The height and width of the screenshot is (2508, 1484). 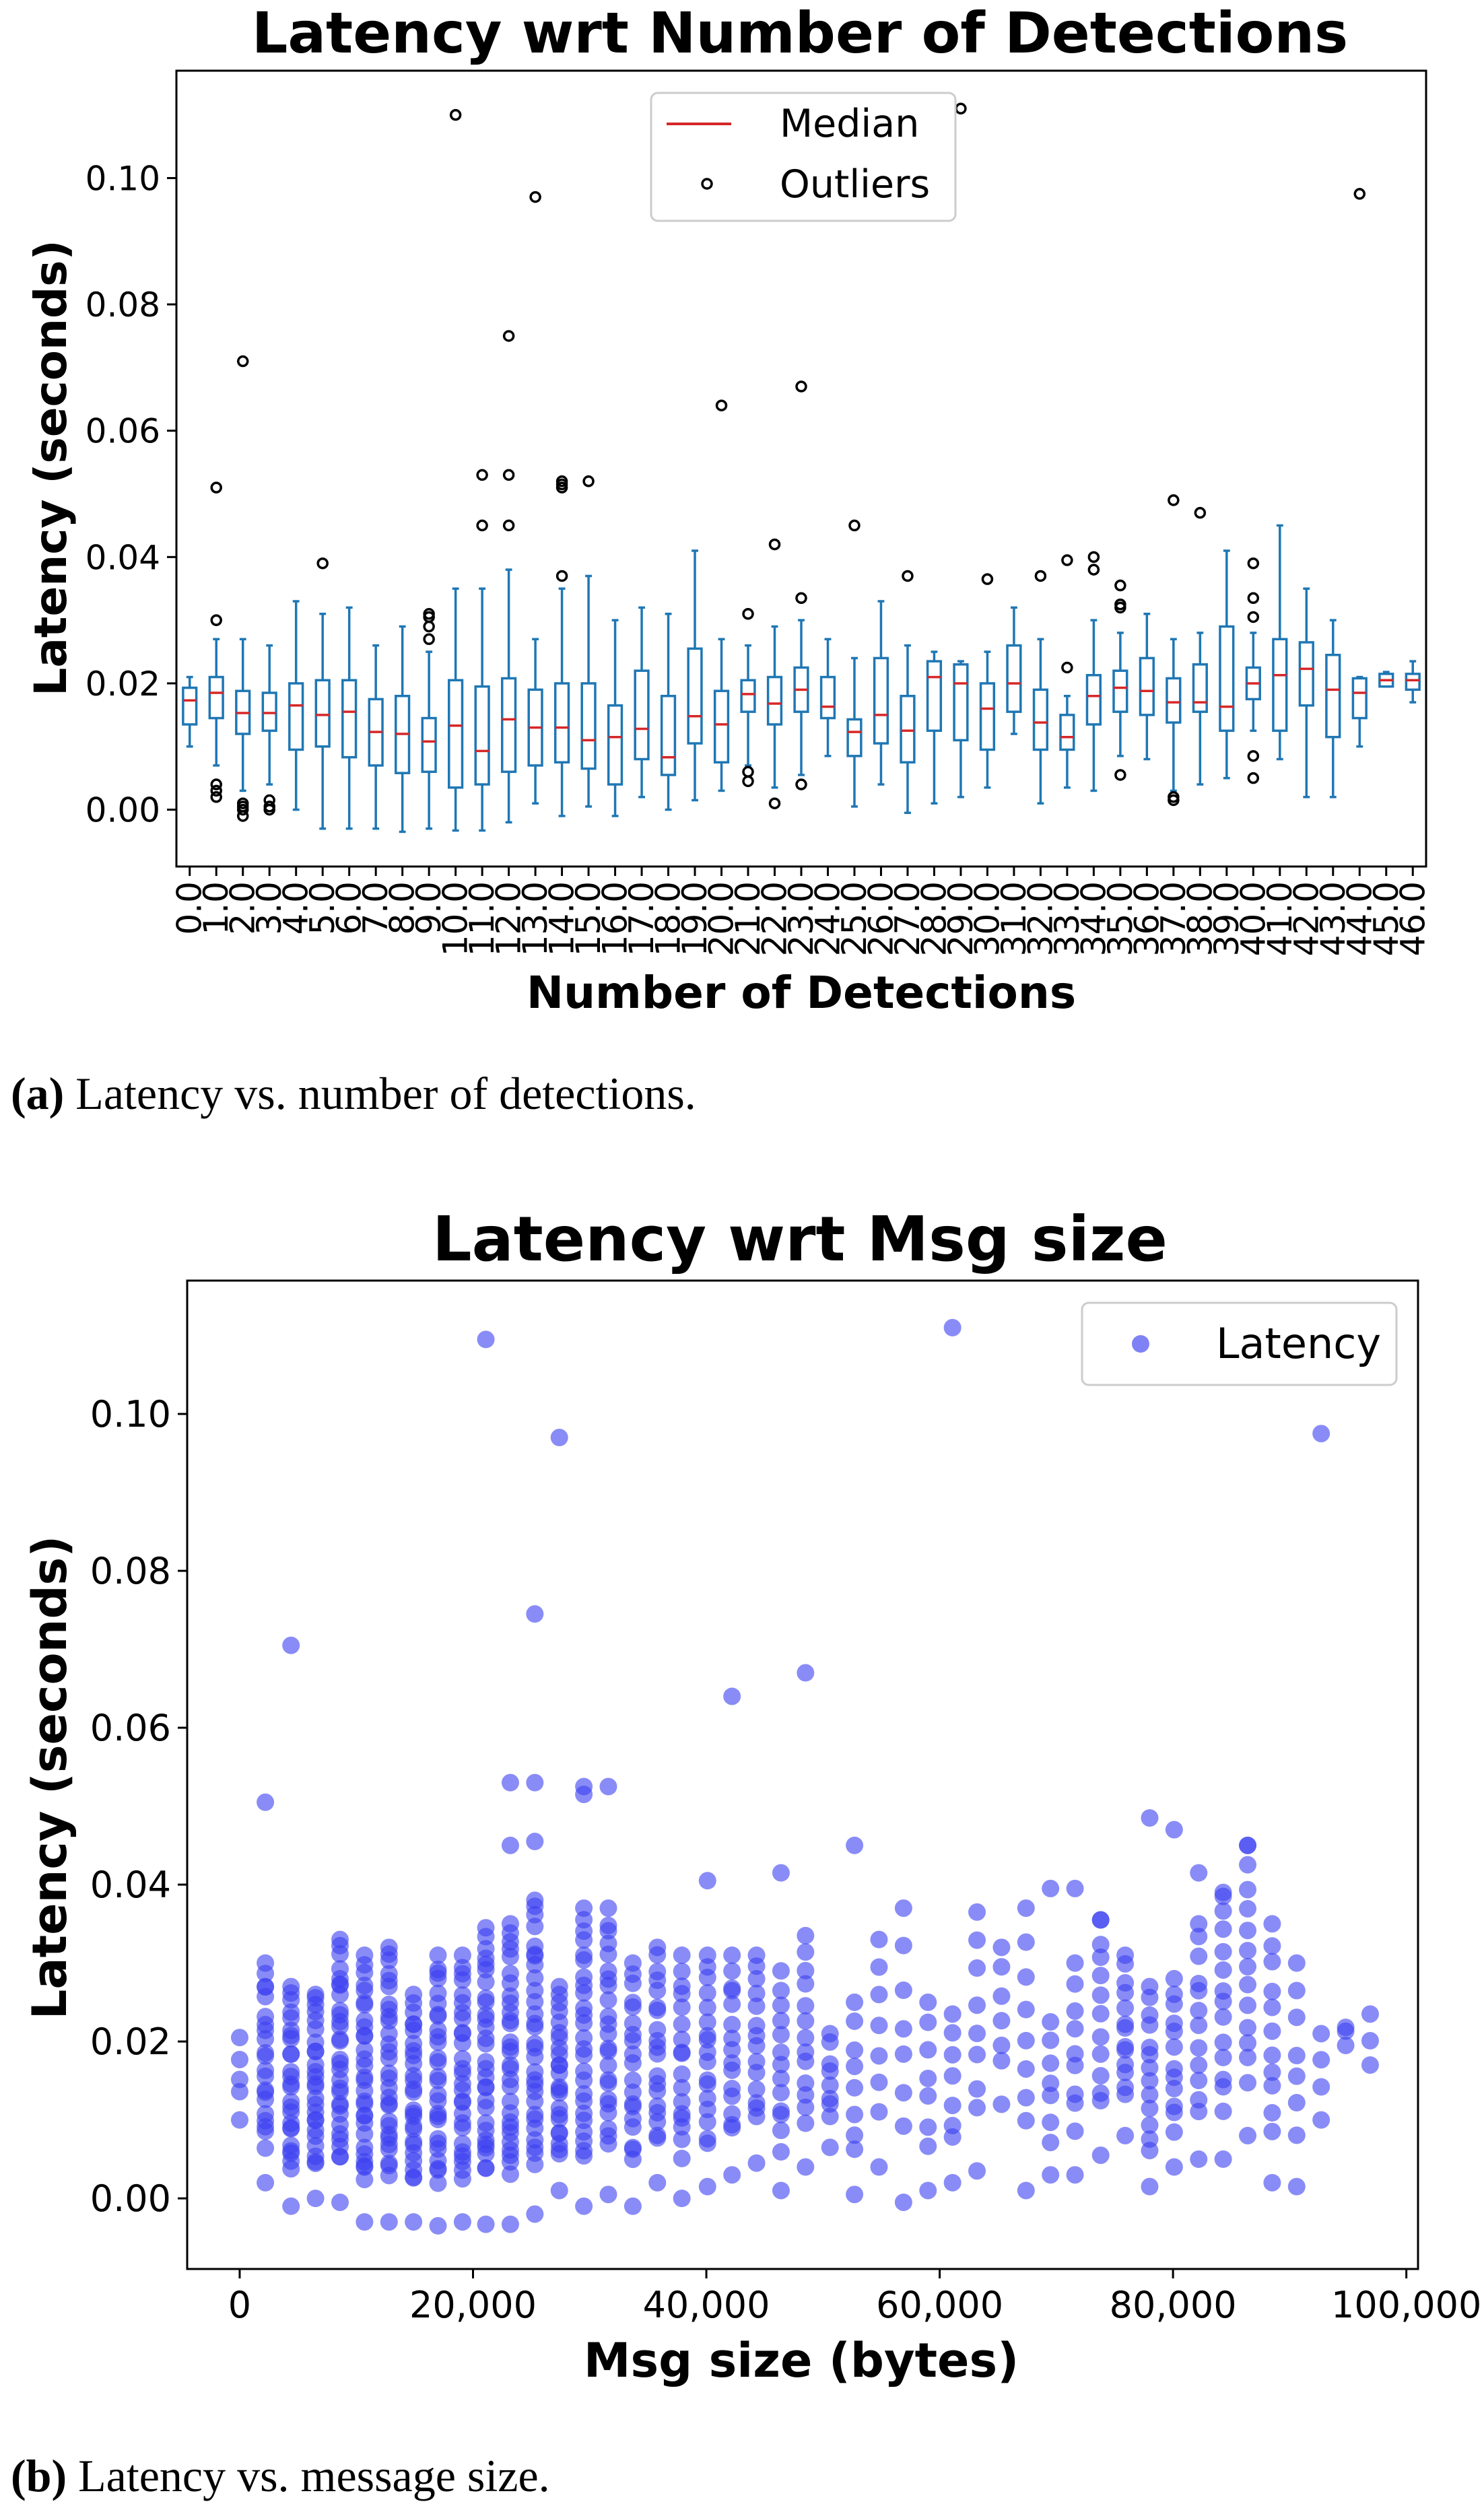 I want to click on box-x-tick-label: 42.0, so click(x=1306, y=918).